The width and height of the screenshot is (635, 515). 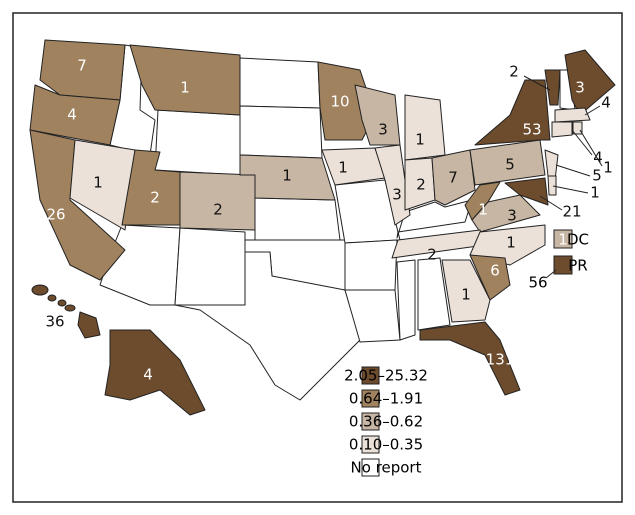 What do you see at coordinates (500, 360) in the screenshot?
I see `state-value: 131` at bounding box center [500, 360].